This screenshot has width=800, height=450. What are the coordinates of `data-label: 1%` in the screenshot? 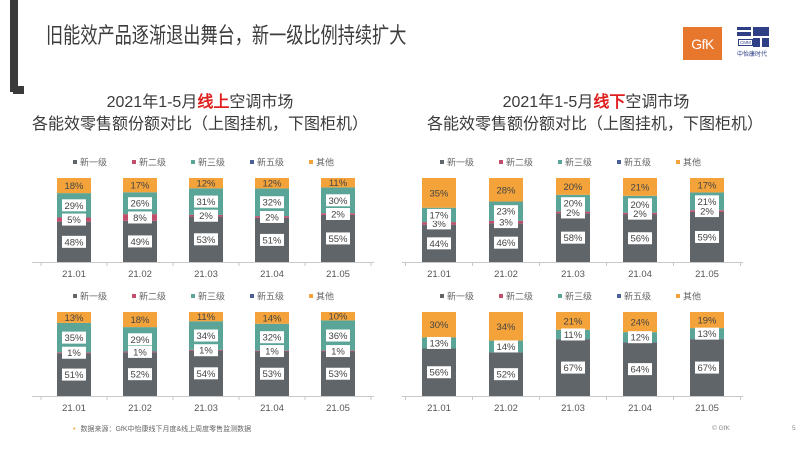 It's located at (206, 350).